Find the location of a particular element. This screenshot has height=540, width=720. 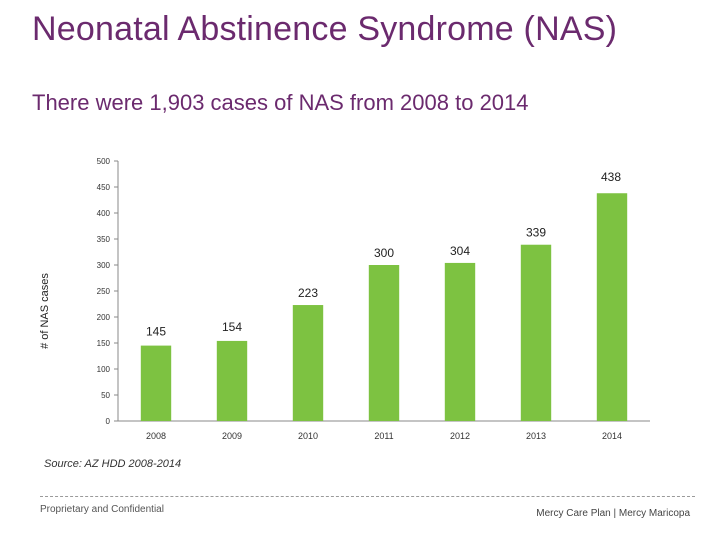

y-axis-title: # of NAS cases is located at coordinates (45, 311).